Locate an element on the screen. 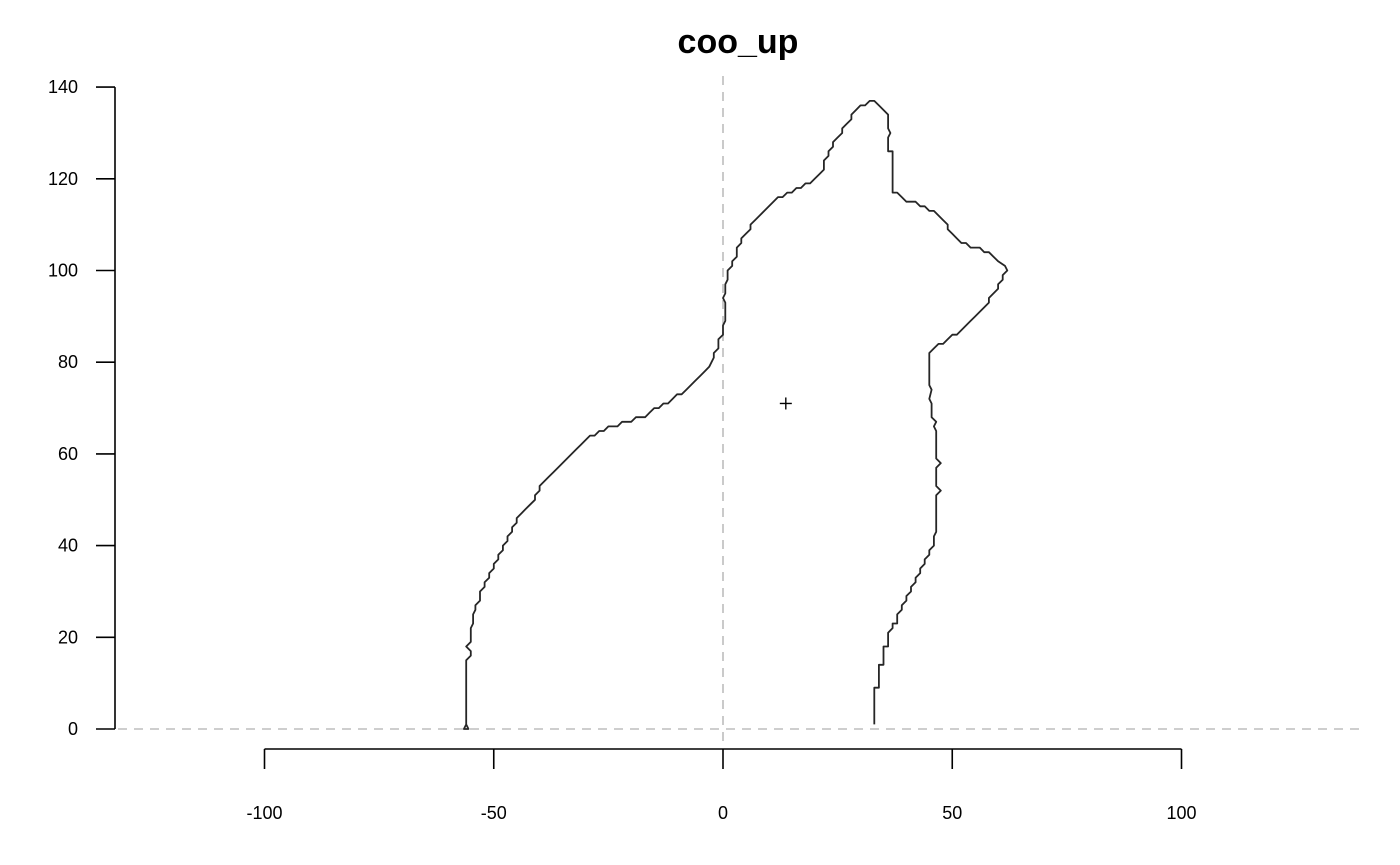 The image size is (1400, 865). y-tick-label: 20 is located at coordinates (68, 637).